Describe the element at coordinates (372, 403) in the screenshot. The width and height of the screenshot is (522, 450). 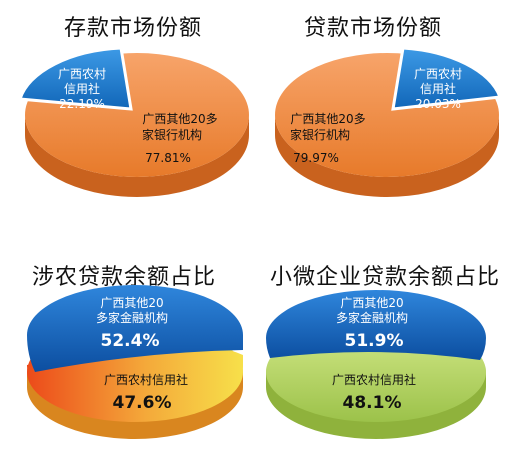
I see `chart-4-value-green: 48.1%` at that location.